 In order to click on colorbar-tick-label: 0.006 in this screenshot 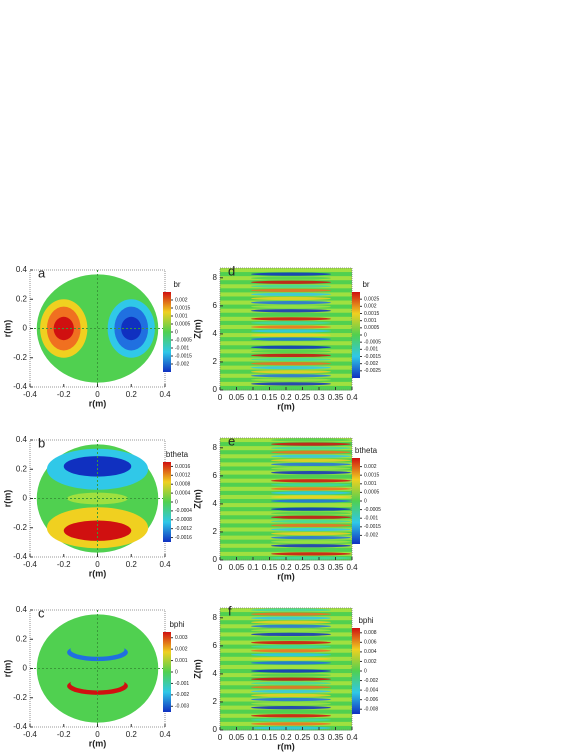, I will do `click(370, 643)`.